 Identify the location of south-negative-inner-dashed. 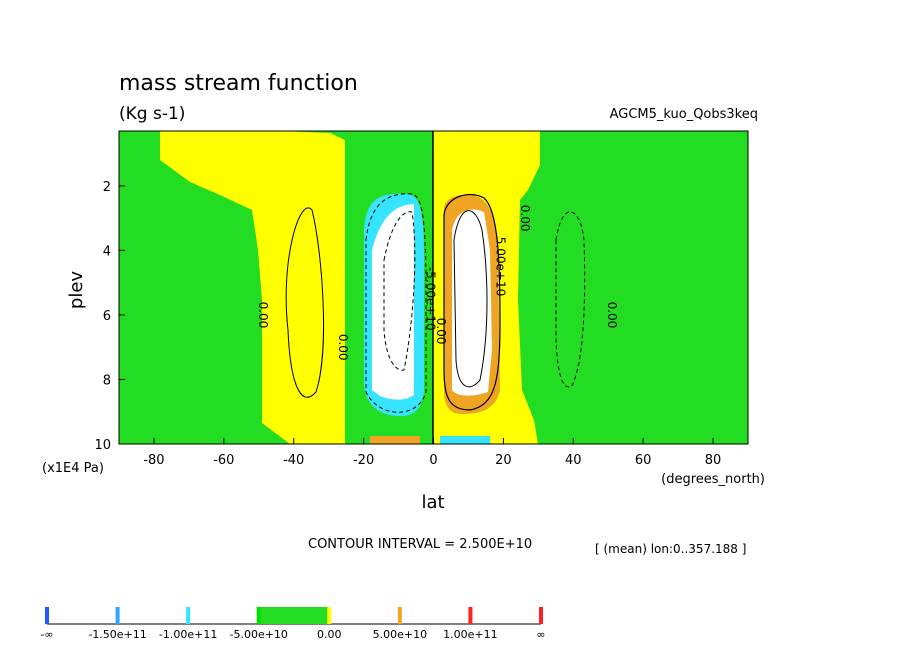
(399, 291).